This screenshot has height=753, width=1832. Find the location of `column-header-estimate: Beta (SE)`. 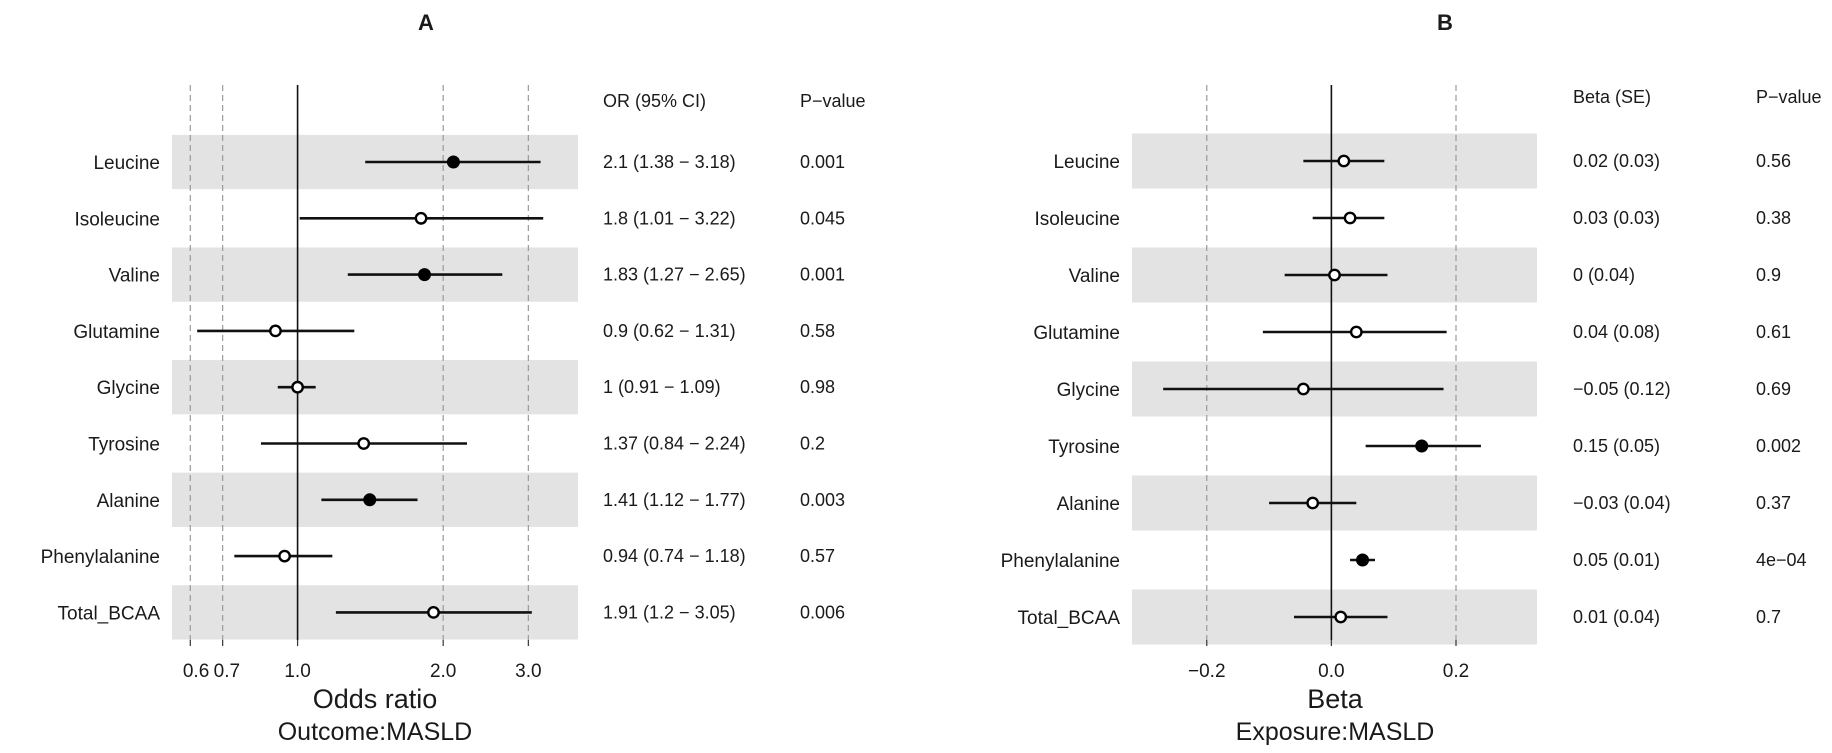

column-header-estimate: Beta (SE) is located at coordinates (1612, 97).